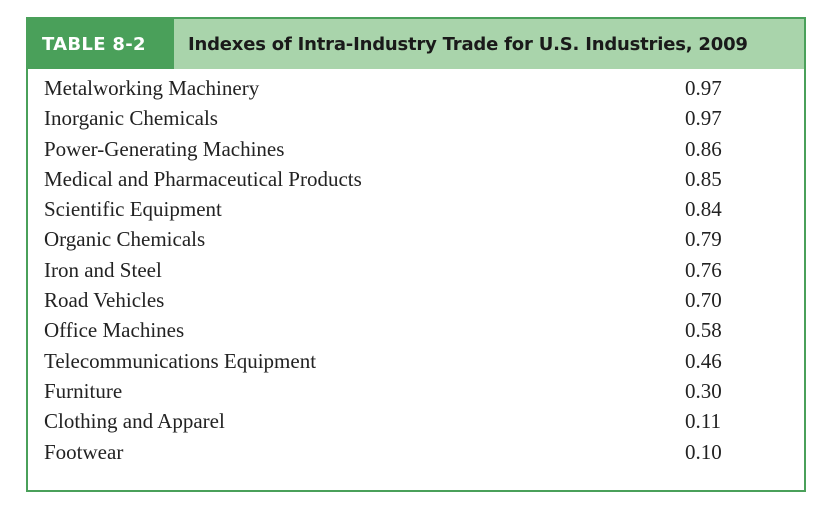 This screenshot has width=830, height=519. I want to click on index-value: 0.70, so click(703, 300).